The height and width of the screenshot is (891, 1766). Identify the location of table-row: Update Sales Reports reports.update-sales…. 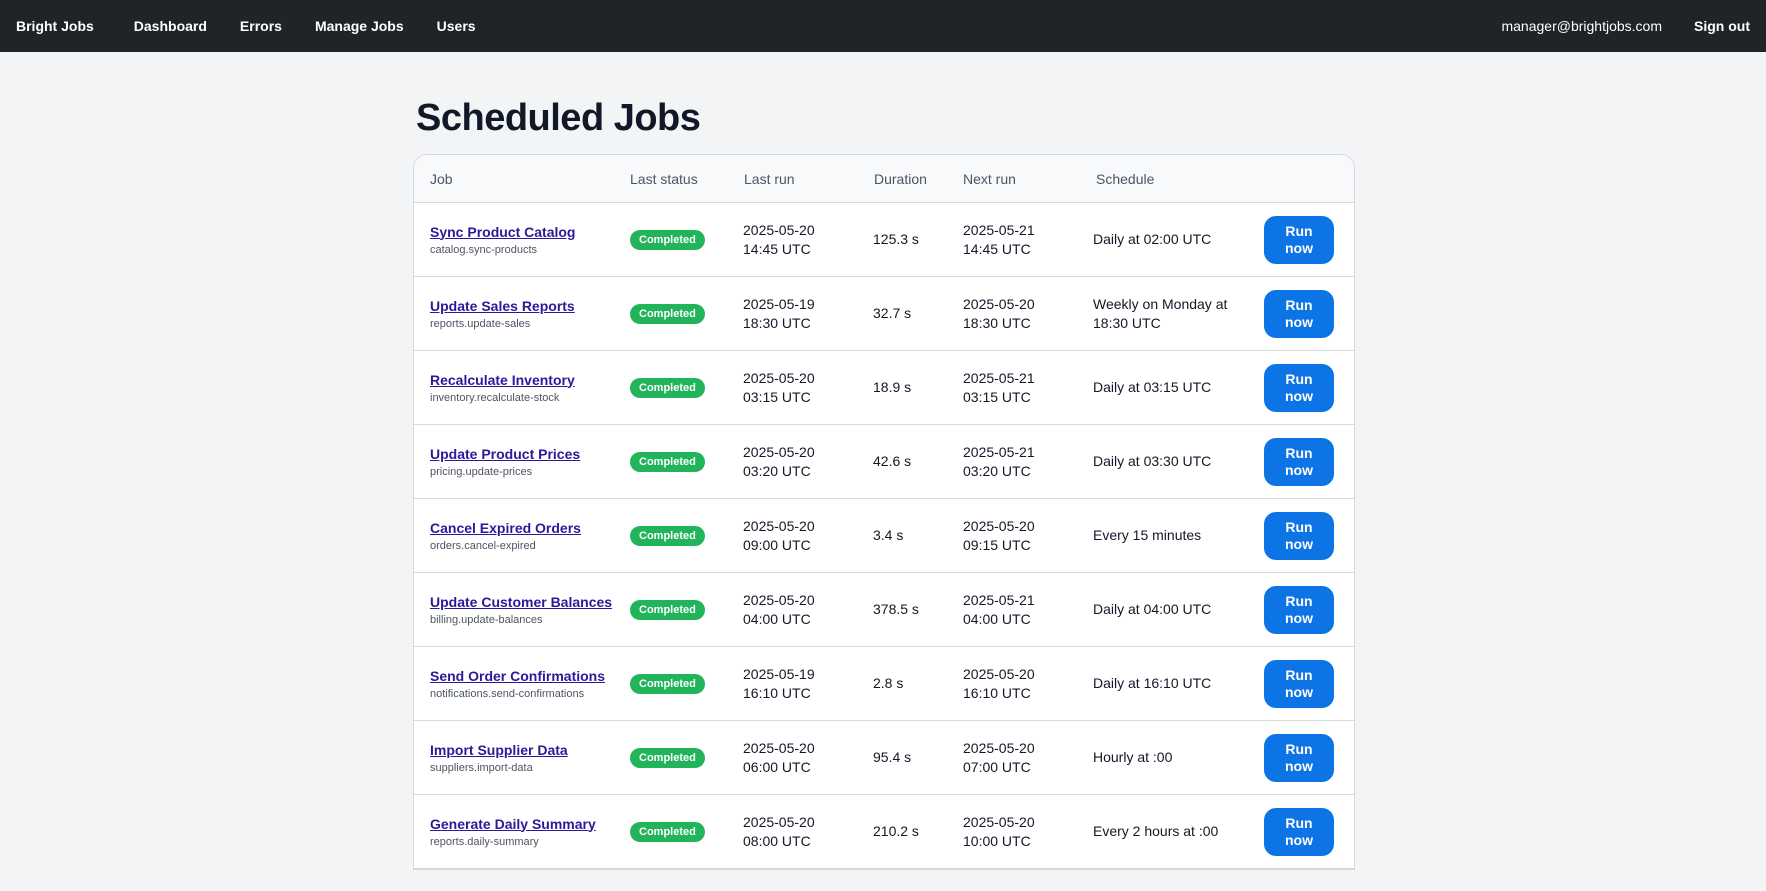
(884, 314).